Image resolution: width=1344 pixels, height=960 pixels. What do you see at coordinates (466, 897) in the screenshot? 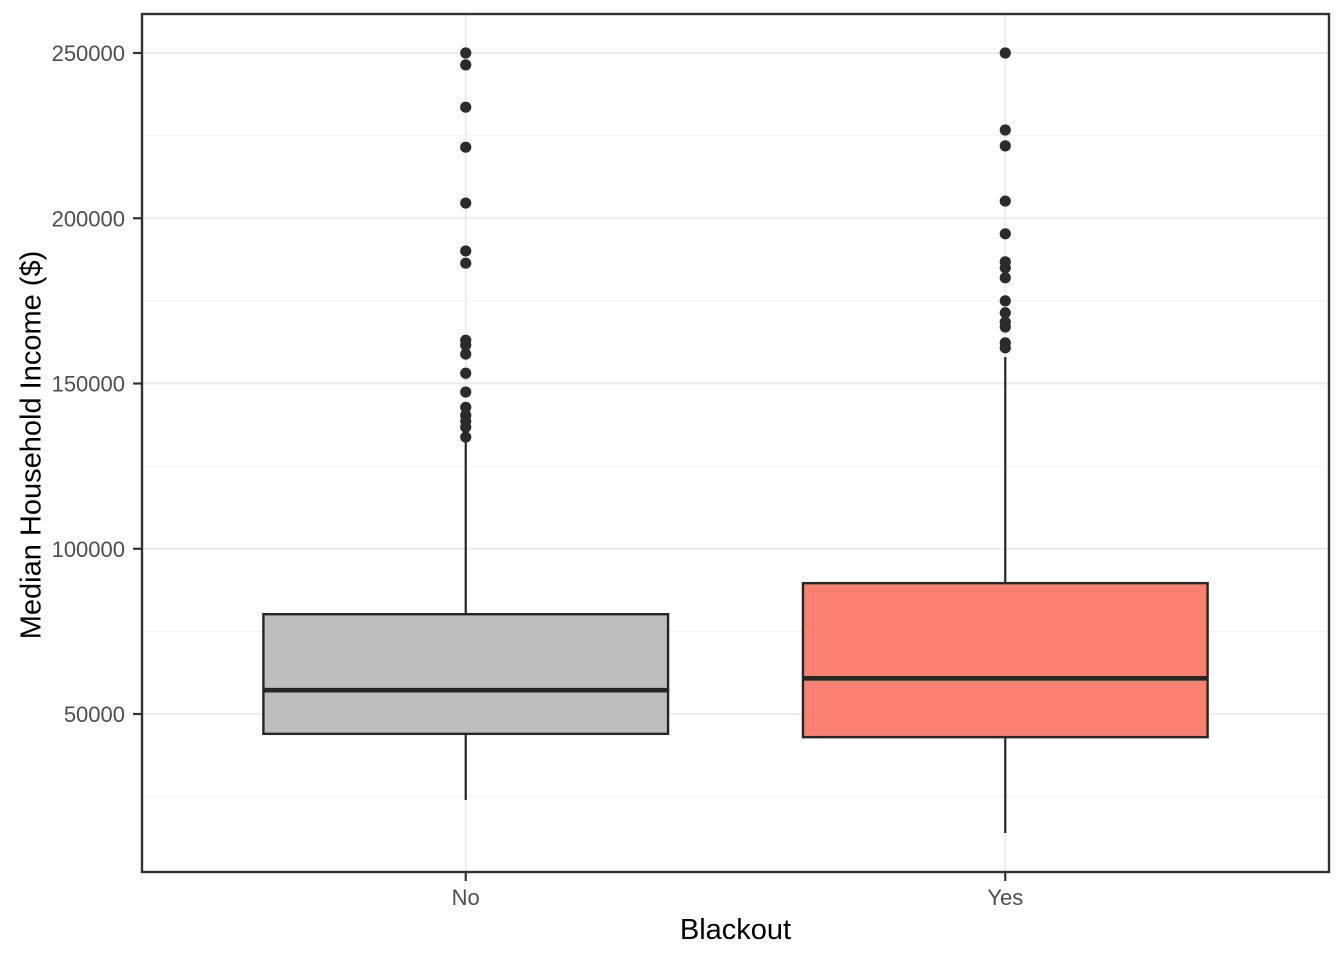
I see `x-tick-label: No` at bounding box center [466, 897].